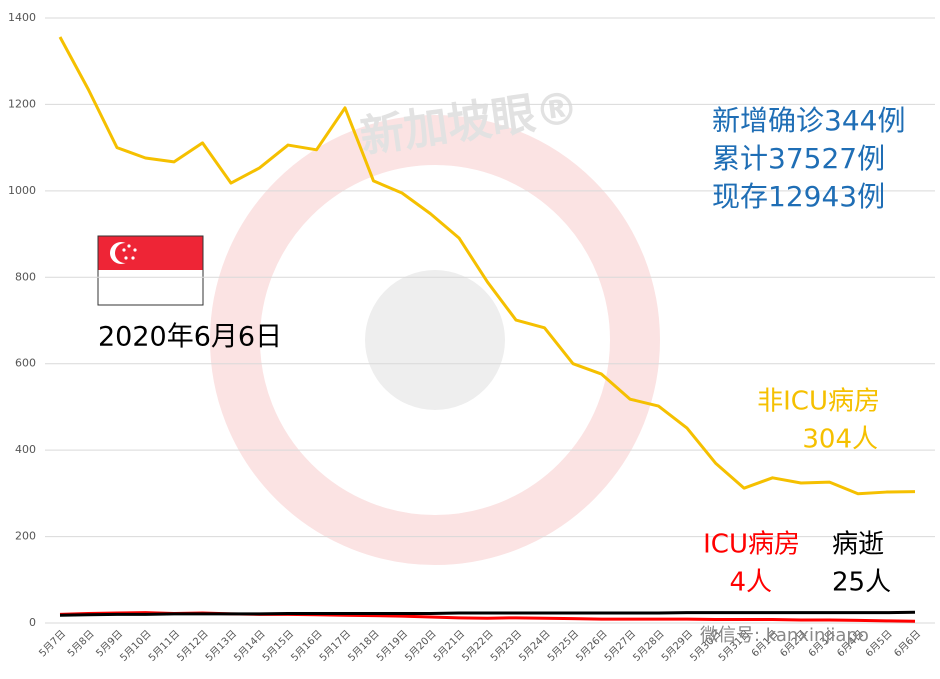 The height and width of the screenshot is (679, 940). What do you see at coordinates (784, 635) in the screenshot?
I see `watermark: 微信号: kanxinjiapo` at bounding box center [784, 635].